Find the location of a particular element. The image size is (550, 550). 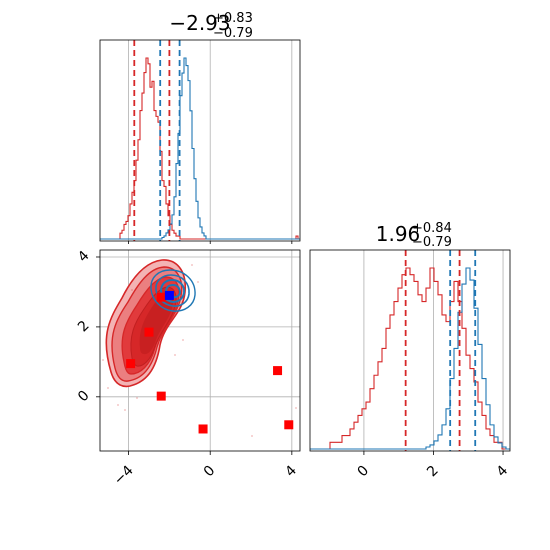

x-tick-label: 2 is located at coordinates (433, 472).